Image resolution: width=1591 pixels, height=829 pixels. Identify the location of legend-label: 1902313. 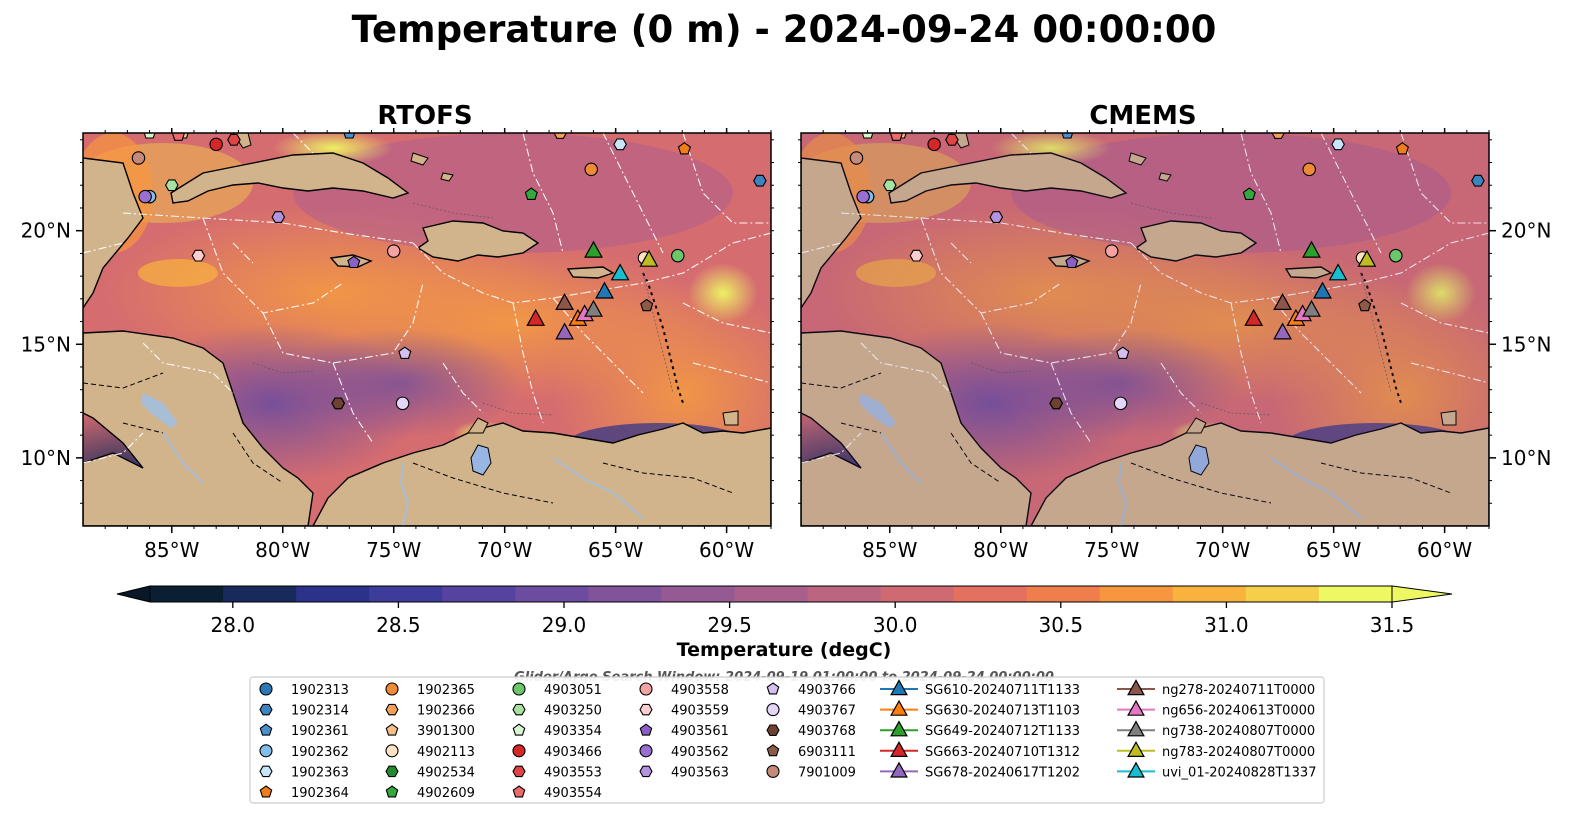
(320, 690).